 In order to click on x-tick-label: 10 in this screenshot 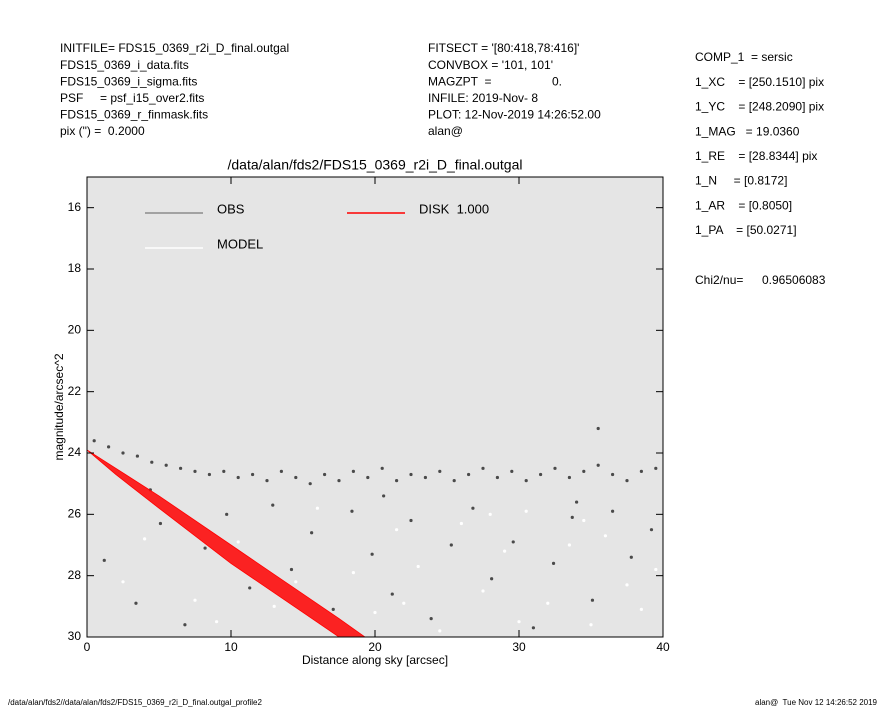, I will do `click(231, 647)`.